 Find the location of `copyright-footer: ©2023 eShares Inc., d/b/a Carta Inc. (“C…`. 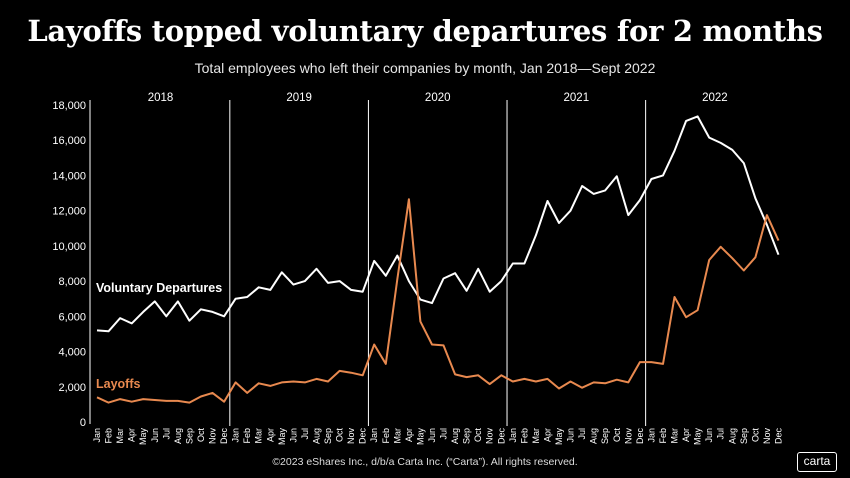

copyright-footer: ©2023 eShares Inc., d/b/a Carta Inc. (“C… is located at coordinates (425, 462).